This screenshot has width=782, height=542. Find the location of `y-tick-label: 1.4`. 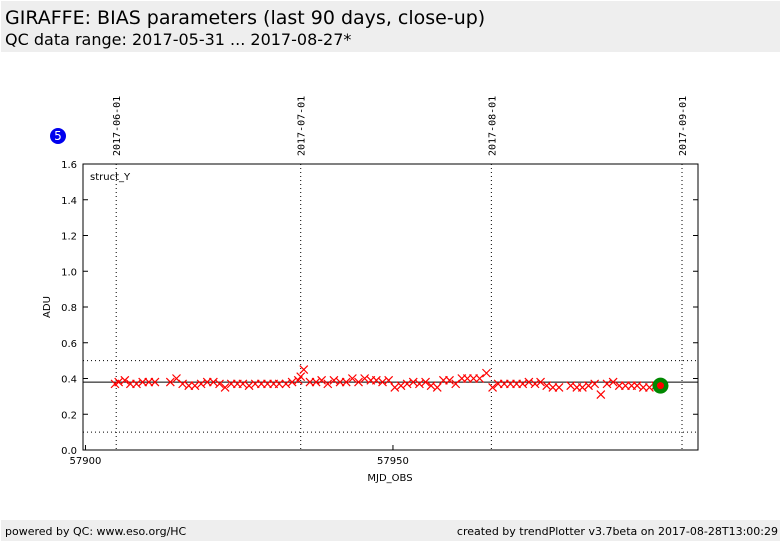

y-tick-label: 1.4 is located at coordinates (69, 201).